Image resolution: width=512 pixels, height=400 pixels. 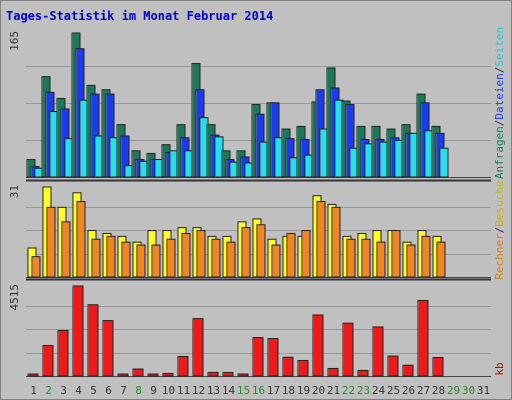 I want to click on day-tick-label: 26, so click(x=408, y=390).